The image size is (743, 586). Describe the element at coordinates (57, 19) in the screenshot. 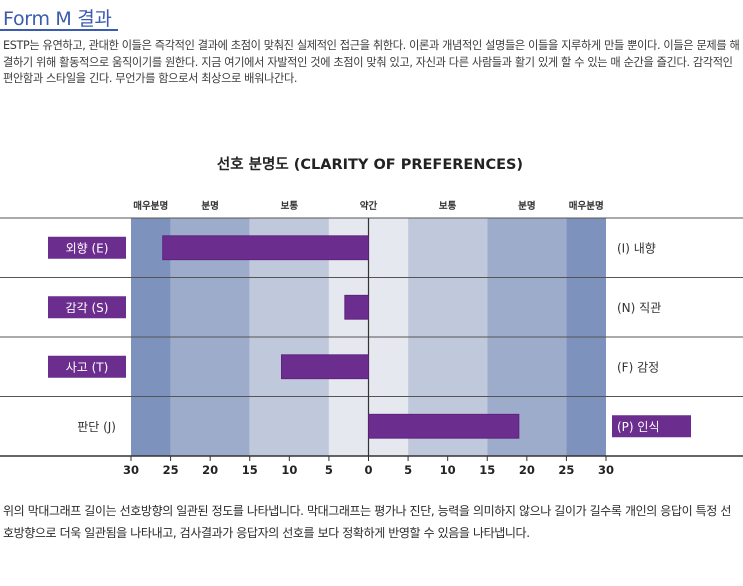

I see `page-heading: Form M 결과` at that location.